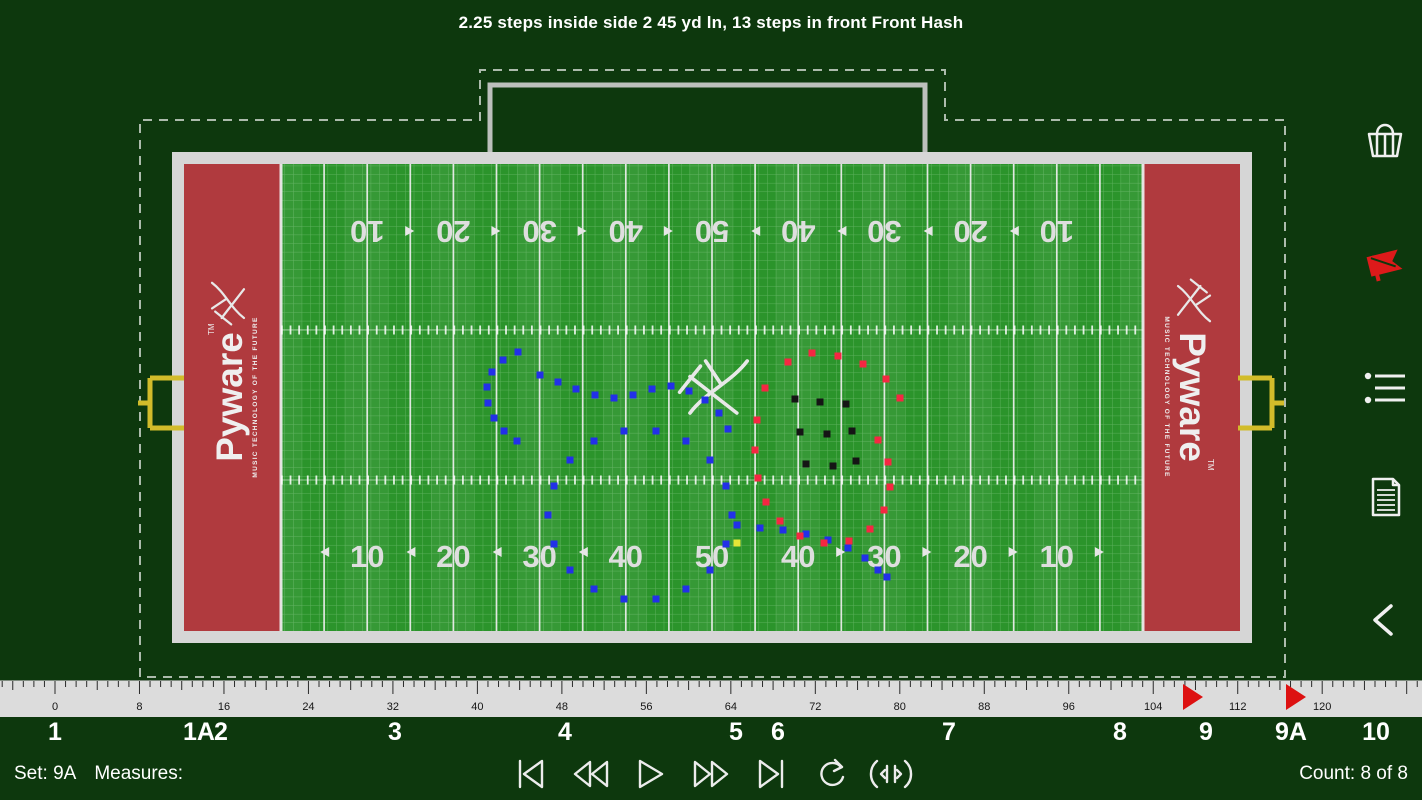 The width and height of the screenshot is (1422, 800). Describe the element at coordinates (531, 774) in the screenshot. I see `skip-to-start-button` at that location.